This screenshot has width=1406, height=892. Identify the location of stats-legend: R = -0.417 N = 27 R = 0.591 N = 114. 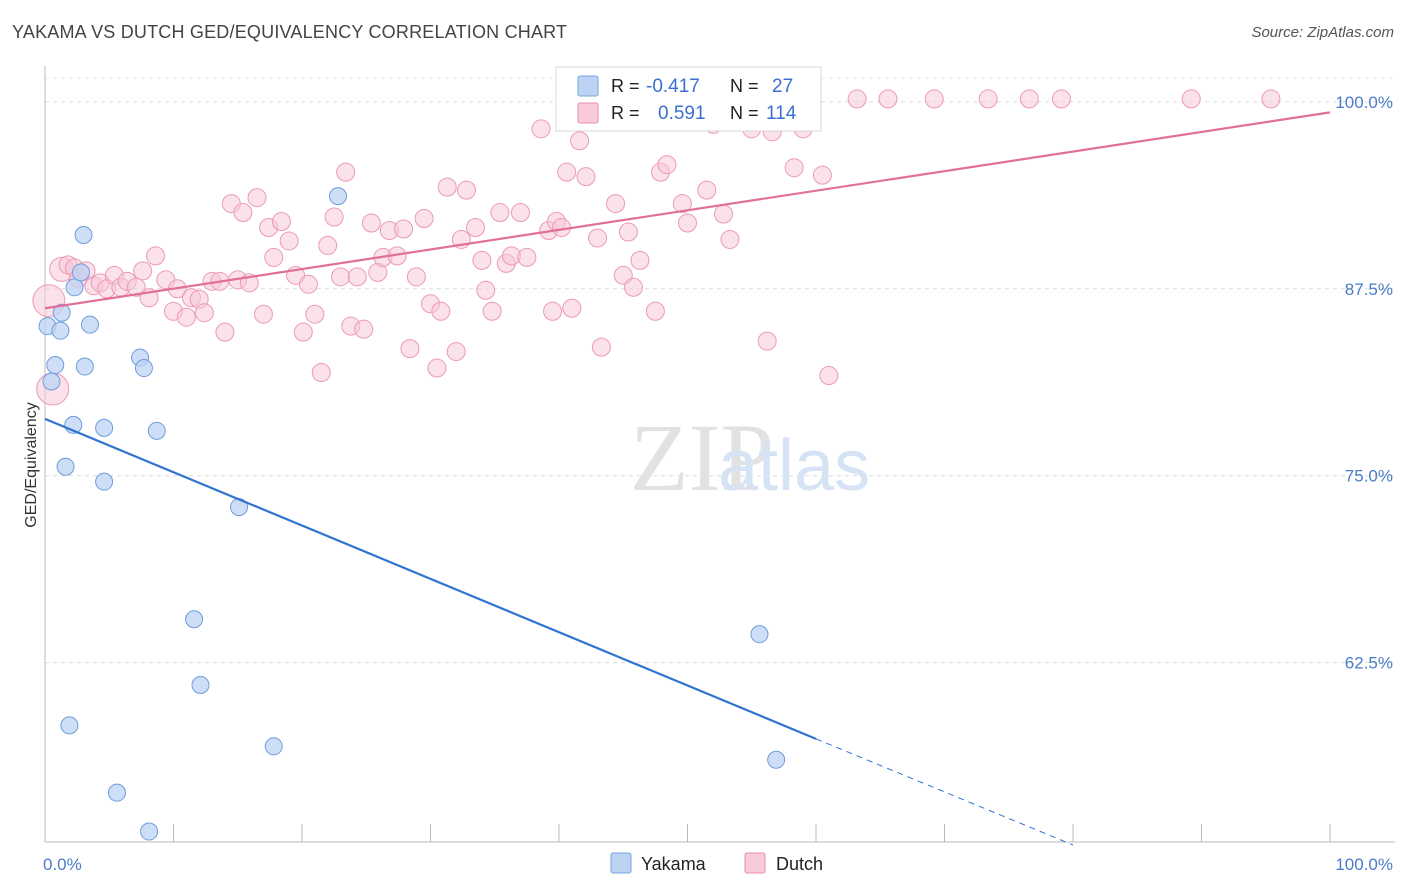
(688, 99).